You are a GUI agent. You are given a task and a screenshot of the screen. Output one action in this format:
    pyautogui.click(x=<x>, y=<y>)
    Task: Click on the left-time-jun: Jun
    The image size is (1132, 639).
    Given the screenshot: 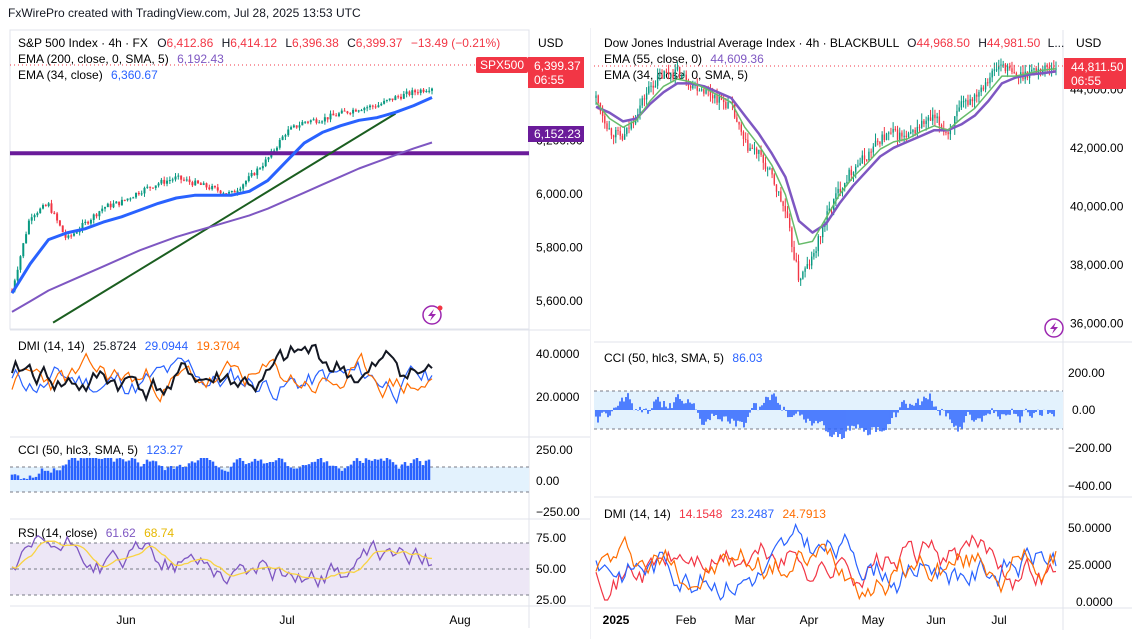 What is the action you would take?
    pyautogui.click(x=125, y=620)
    